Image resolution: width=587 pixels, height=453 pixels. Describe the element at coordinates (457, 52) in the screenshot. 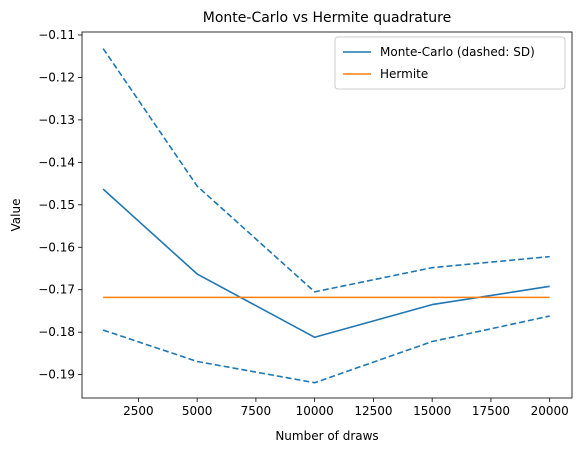

I see `legend-entry: Monte-Carlo (dashed: SD)` at that location.